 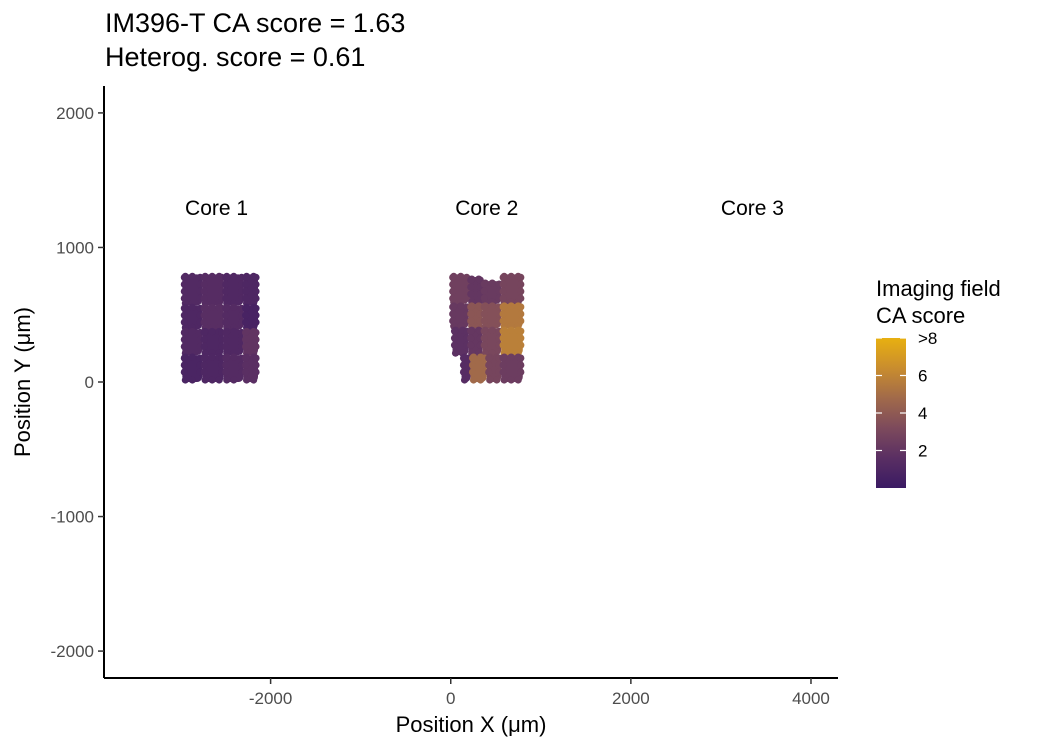 I want to click on colorbar-ticks: 2 4 6 >8, so click(x=906, y=395).